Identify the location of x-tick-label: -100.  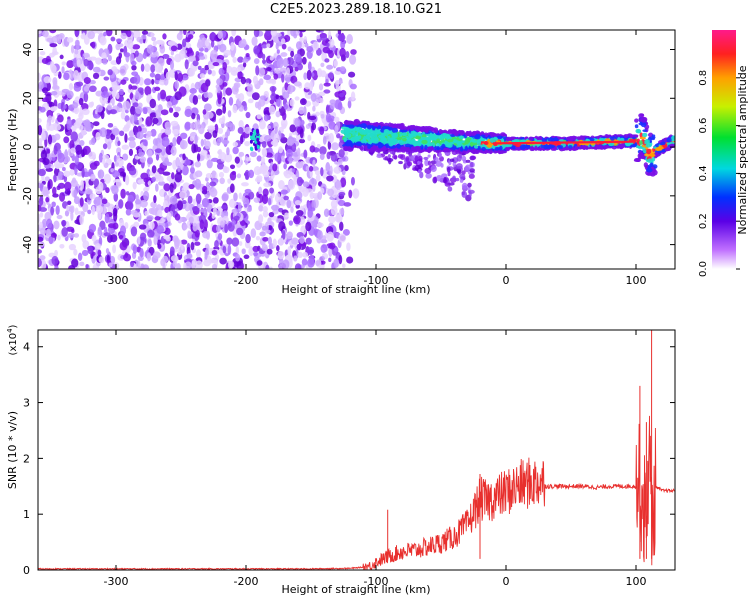
(376, 280).